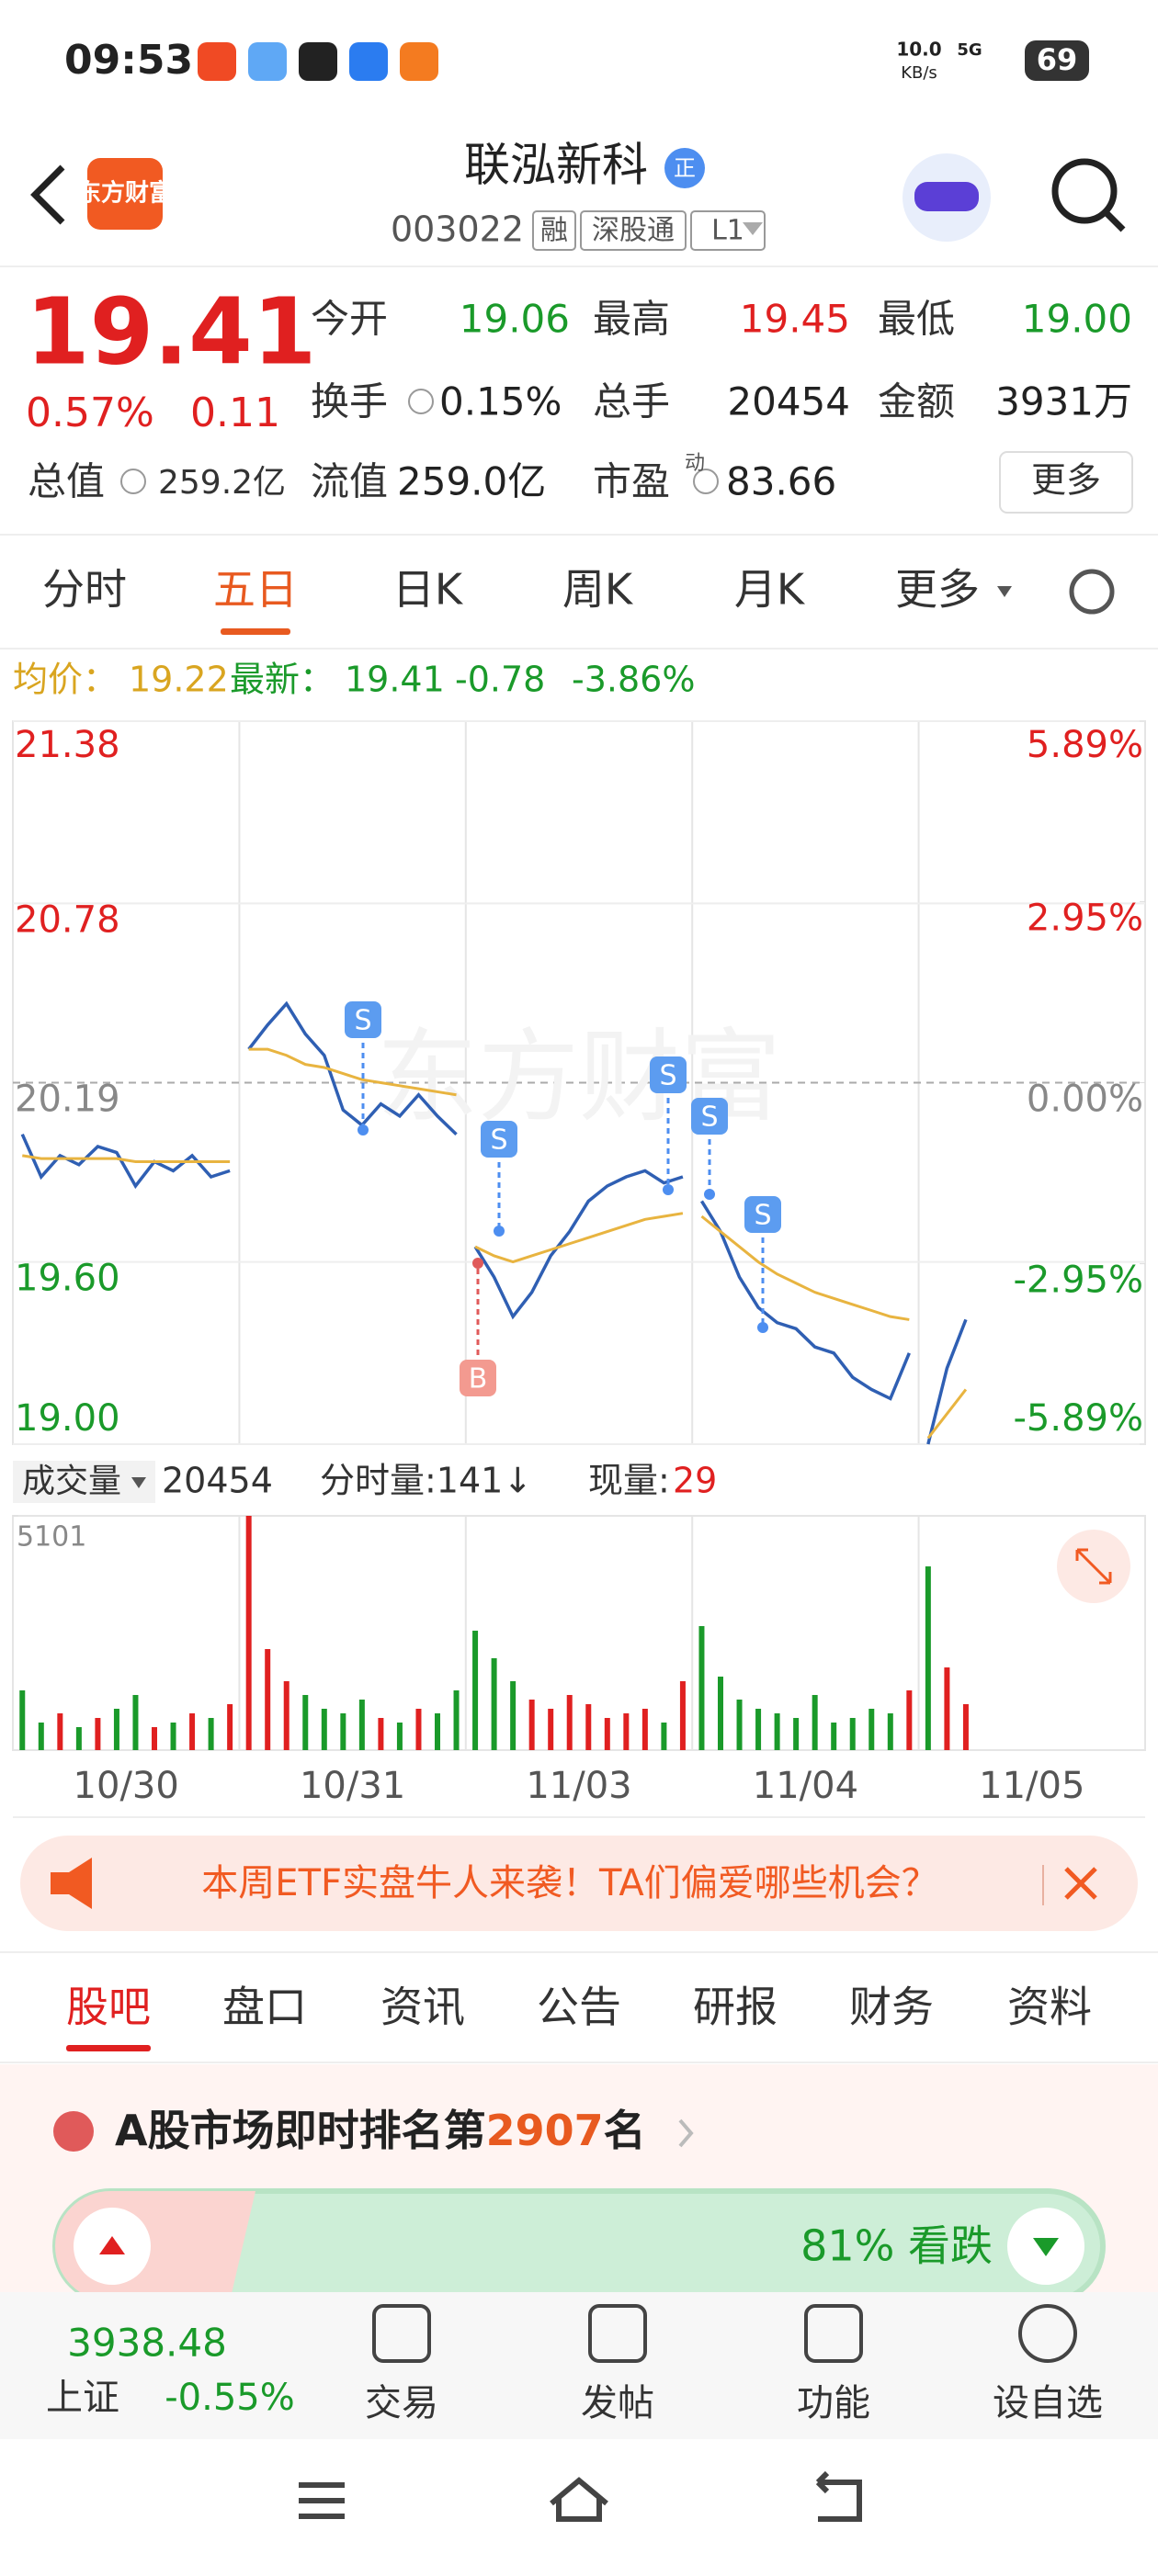 The height and width of the screenshot is (2576, 1158). I want to click on tag: 融, so click(554, 231).